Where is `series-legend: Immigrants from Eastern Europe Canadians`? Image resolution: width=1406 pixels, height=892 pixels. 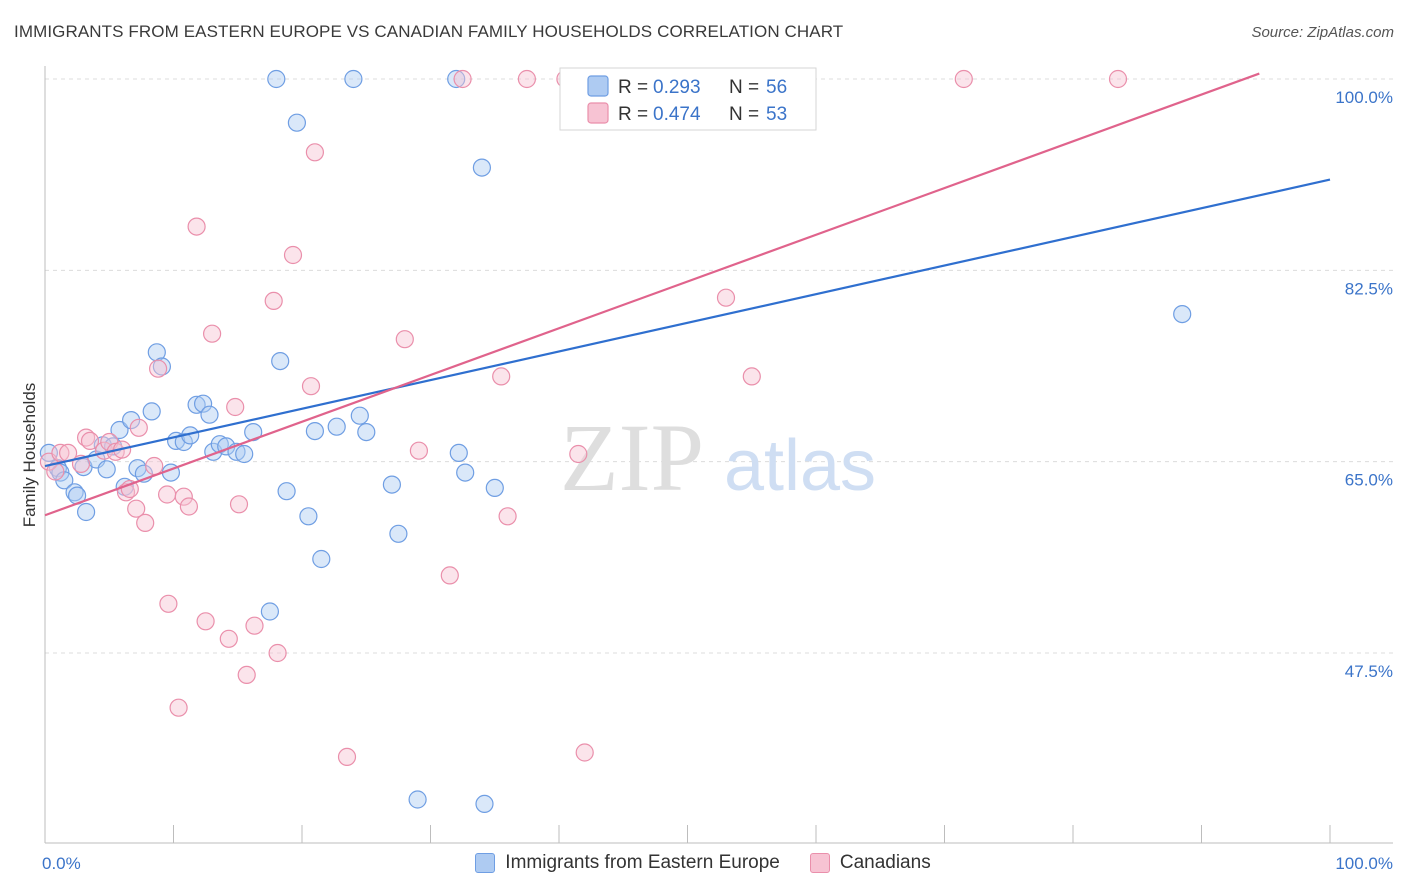
series-legend: Immigrants from Eastern Europe Canadians is located at coordinates (703, 863).